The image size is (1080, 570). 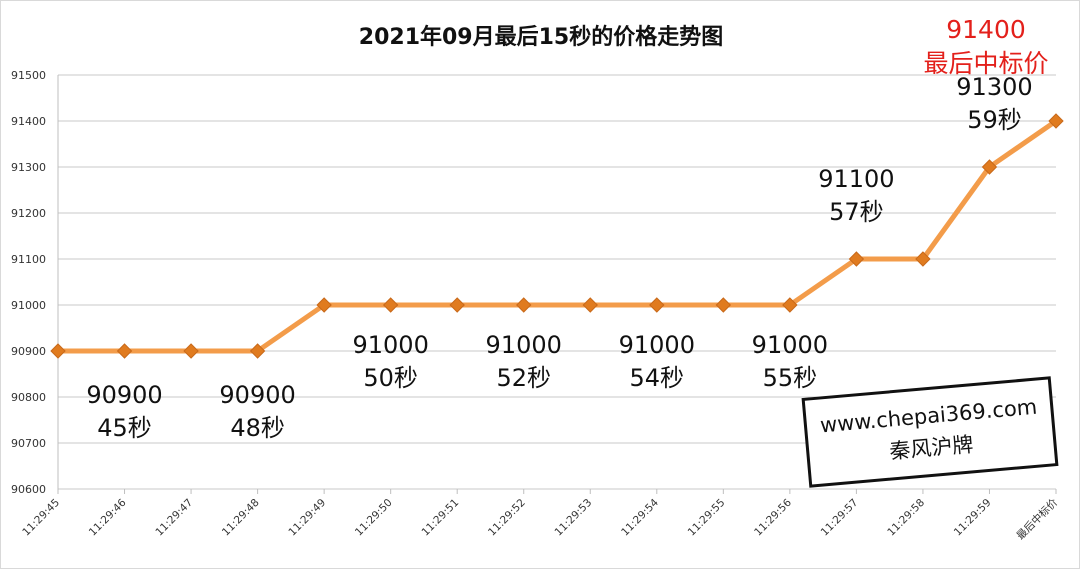 I want to click on y-tick-label: 91100, so click(x=28, y=259).